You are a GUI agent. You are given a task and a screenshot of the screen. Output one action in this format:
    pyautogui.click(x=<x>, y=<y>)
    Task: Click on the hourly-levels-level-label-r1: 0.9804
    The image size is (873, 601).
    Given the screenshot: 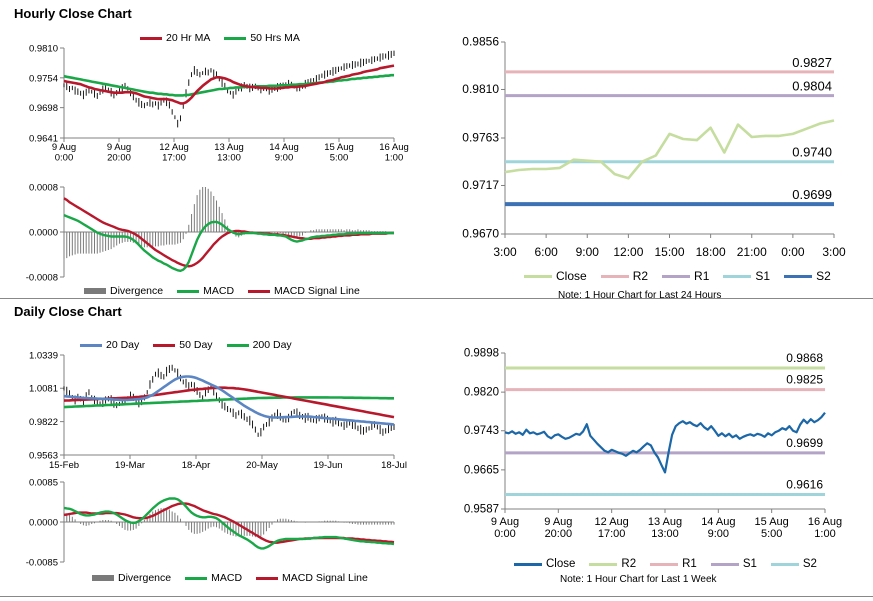 What is the action you would take?
    pyautogui.click(x=812, y=86)
    